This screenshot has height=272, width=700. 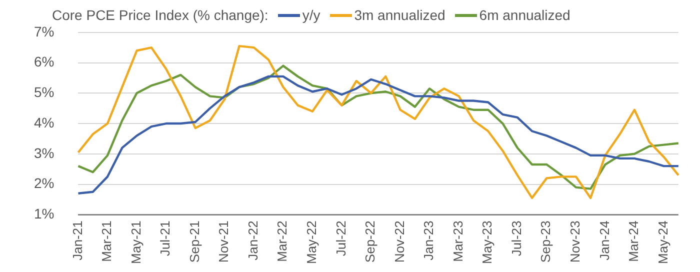 What do you see at coordinates (400, 15) in the screenshot?
I see `legend-label: 3m annualized` at bounding box center [400, 15].